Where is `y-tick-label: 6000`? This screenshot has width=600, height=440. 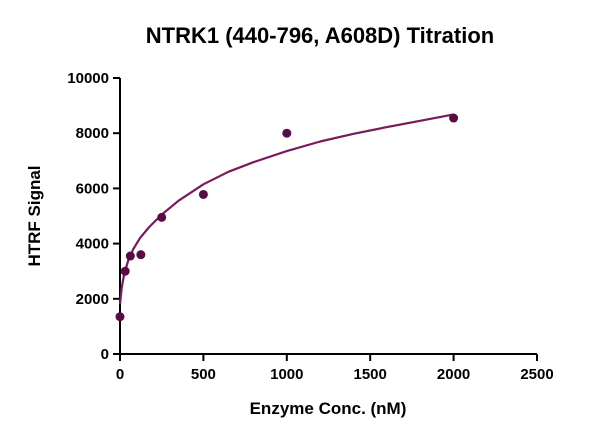 y-tick-label: 6000 is located at coordinates (92, 188).